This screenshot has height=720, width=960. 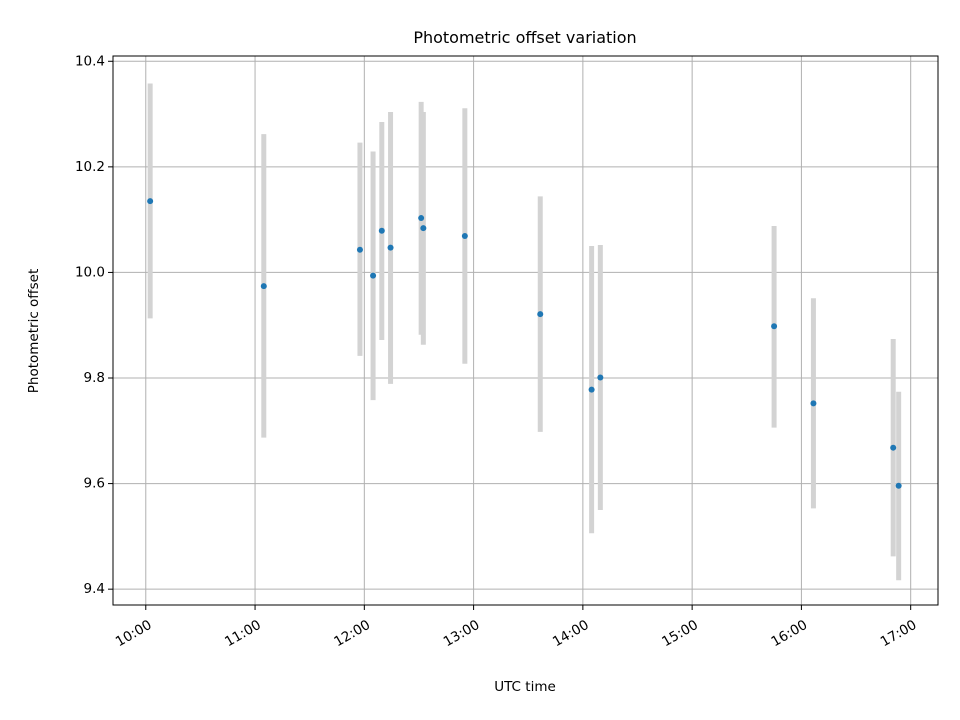 What do you see at coordinates (90, 272) in the screenshot?
I see `y-tick-label: 10.0` at bounding box center [90, 272].